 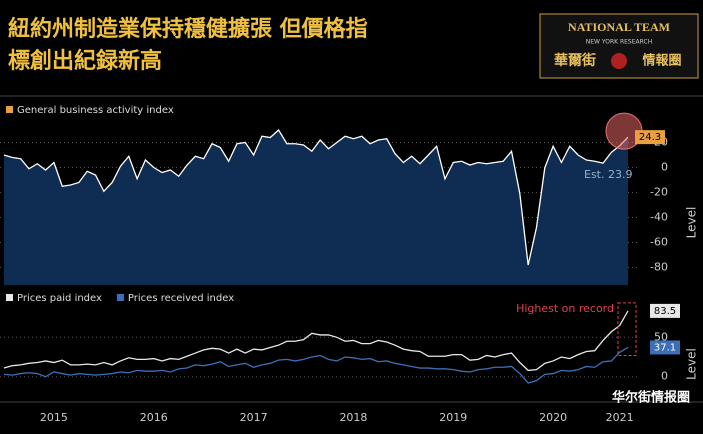 I want to click on title-line: 紐約州制造業保持穩健擴張 但價格指, so click(x=188, y=29).